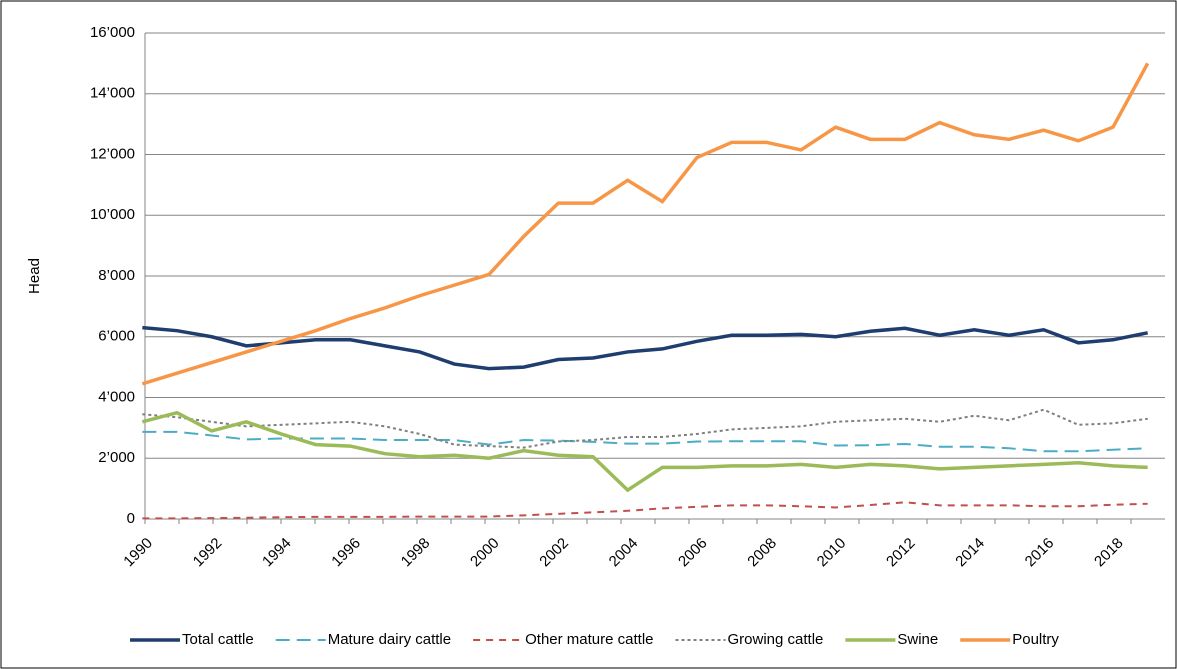 The width and height of the screenshot is (1177, 669). Describe the element at coordinates (116, 336) in the screenshot. I see `y-tick-label: 6’000` at that location.